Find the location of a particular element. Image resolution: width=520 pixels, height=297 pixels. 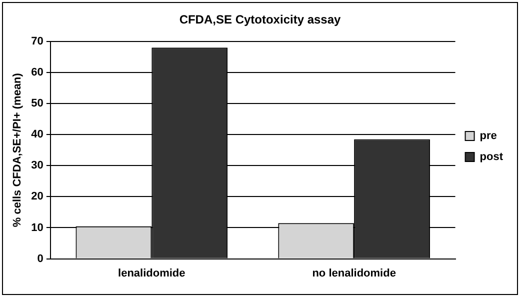

legend-label: post is located at coordinates (492, 157).